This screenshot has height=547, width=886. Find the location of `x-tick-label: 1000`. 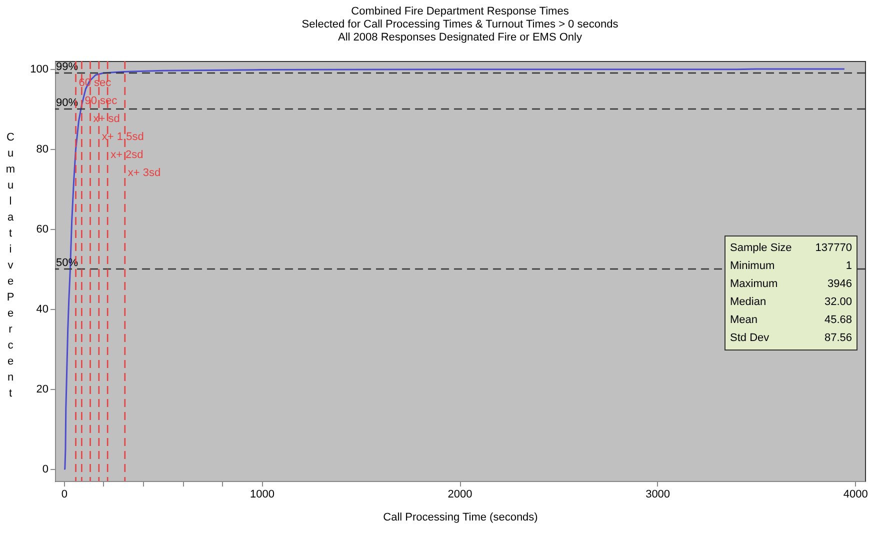

x-tick-label: 1000 is located at coordinates (262, 494).